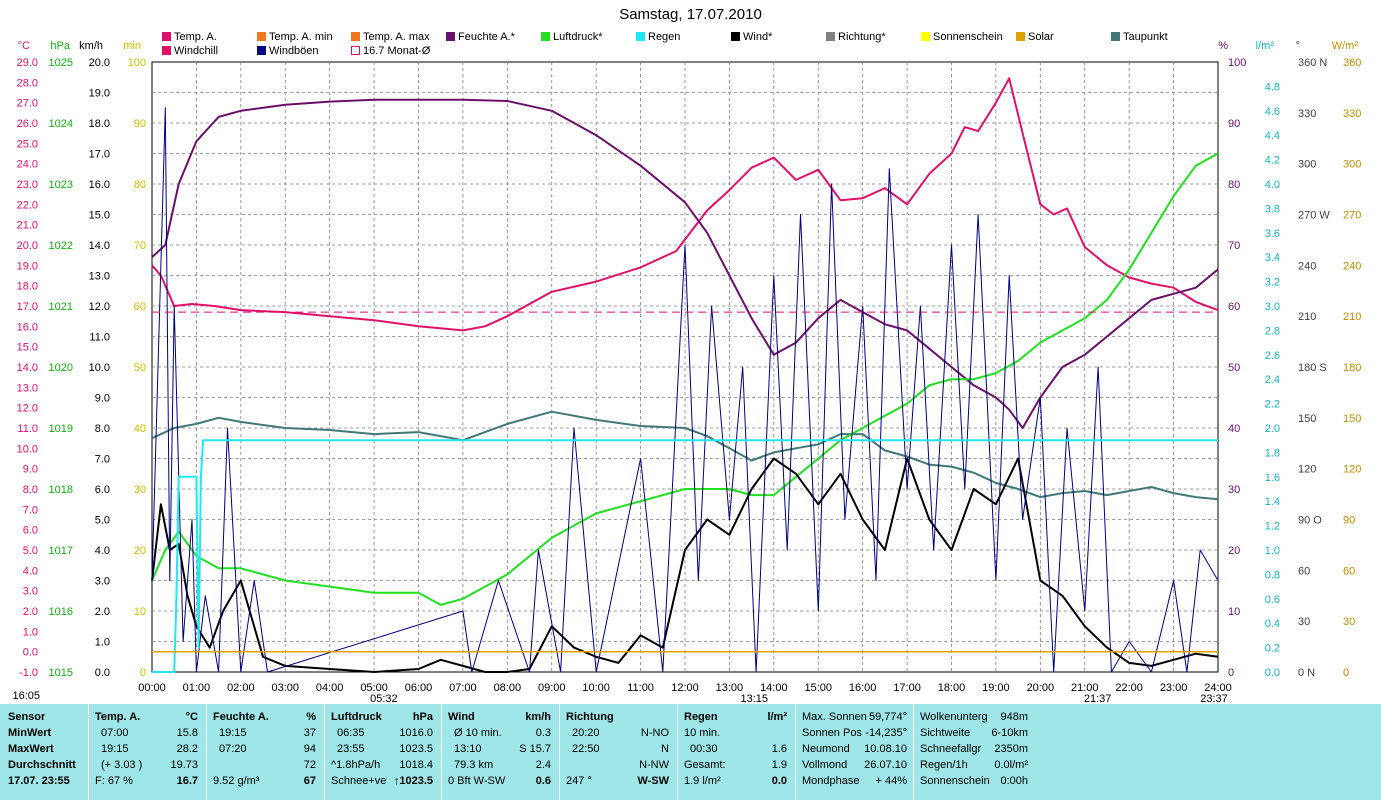 The image size is (1381, 800). What do you see at coordinates (1312, 63) in the screenshot?
I see `direction-tick-label: 360 N` at bounding box center [1312, 63].